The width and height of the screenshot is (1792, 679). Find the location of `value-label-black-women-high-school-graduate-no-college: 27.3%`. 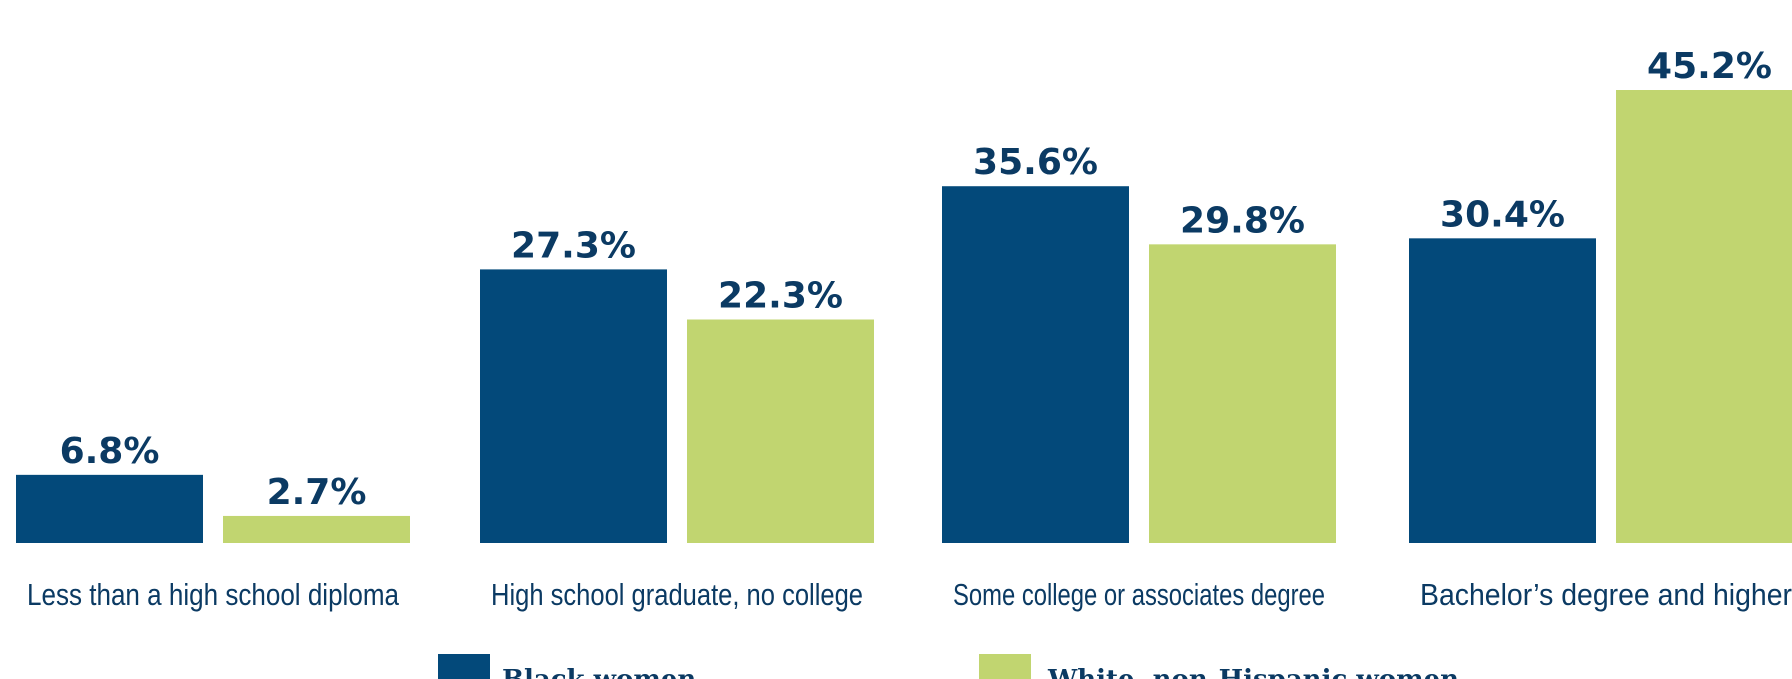

value-label-black-women-high-school-graduate-no-college: 27.3% is located at coordinates (573, 245).